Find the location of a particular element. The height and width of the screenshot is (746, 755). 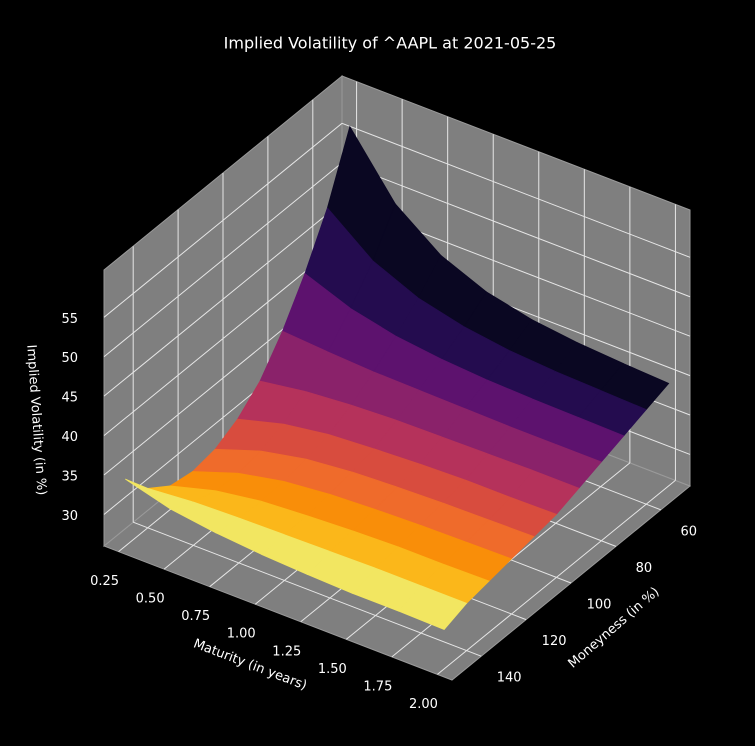

x-tick-label: 1.50 is located at coordinates (332, 669).